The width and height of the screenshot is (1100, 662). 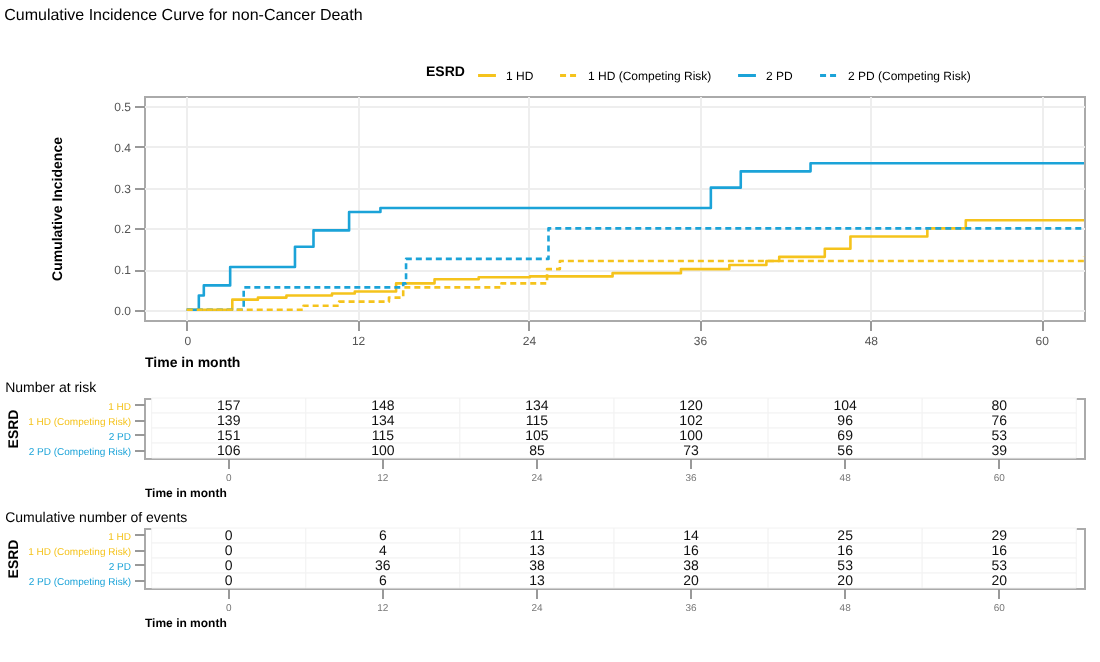 What do you see at coordinates (183, 15) in the screenshot?
I see `chart-title: Cumulative Incidence Curve for non-Cancer Death` at bounding box center [183, 15].